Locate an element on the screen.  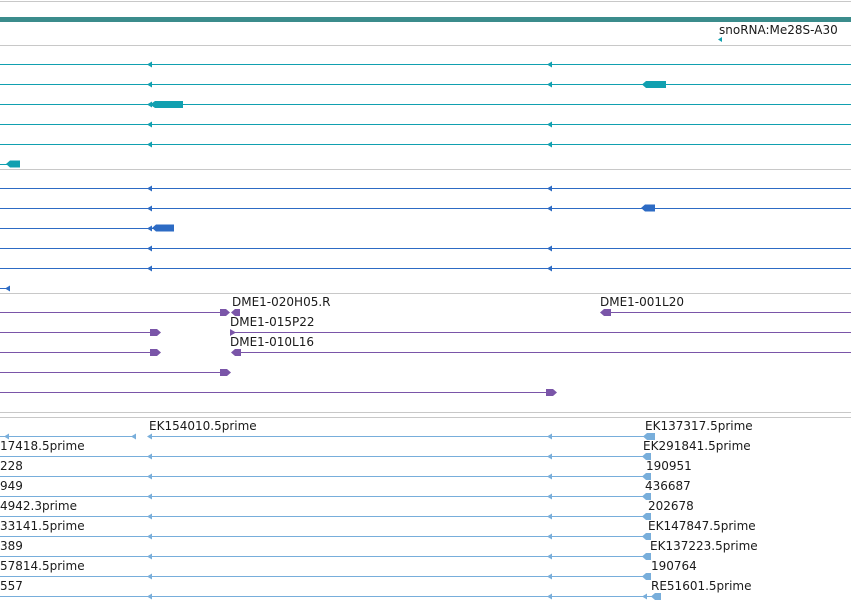
top-track-bar is located at coordinates (425, 19).